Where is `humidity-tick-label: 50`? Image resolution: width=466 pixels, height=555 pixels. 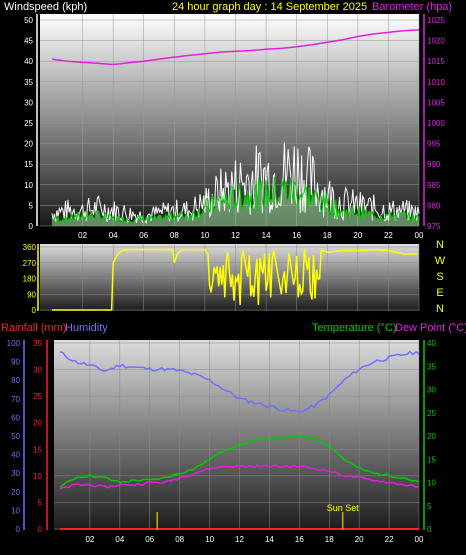 humidity-tick-label: 50 is located at coordinates (15, 436).